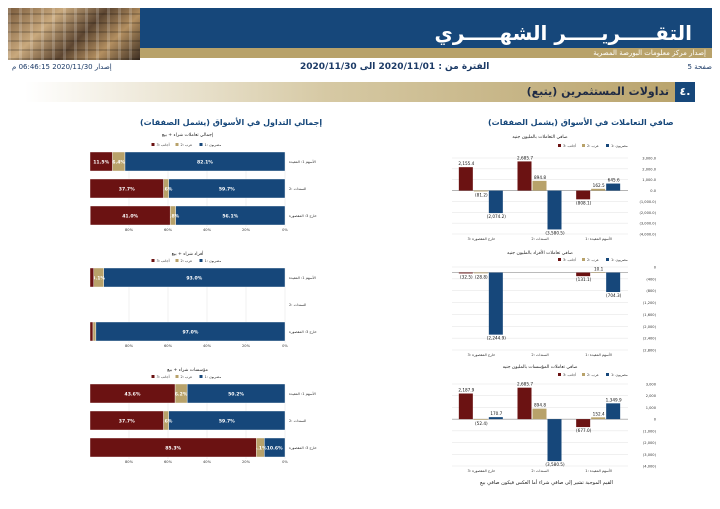  What do you see at coordinates (466, 276) in the screenshot?
I see `net-data-label: (32.5)` at bounding box center [466, 276].